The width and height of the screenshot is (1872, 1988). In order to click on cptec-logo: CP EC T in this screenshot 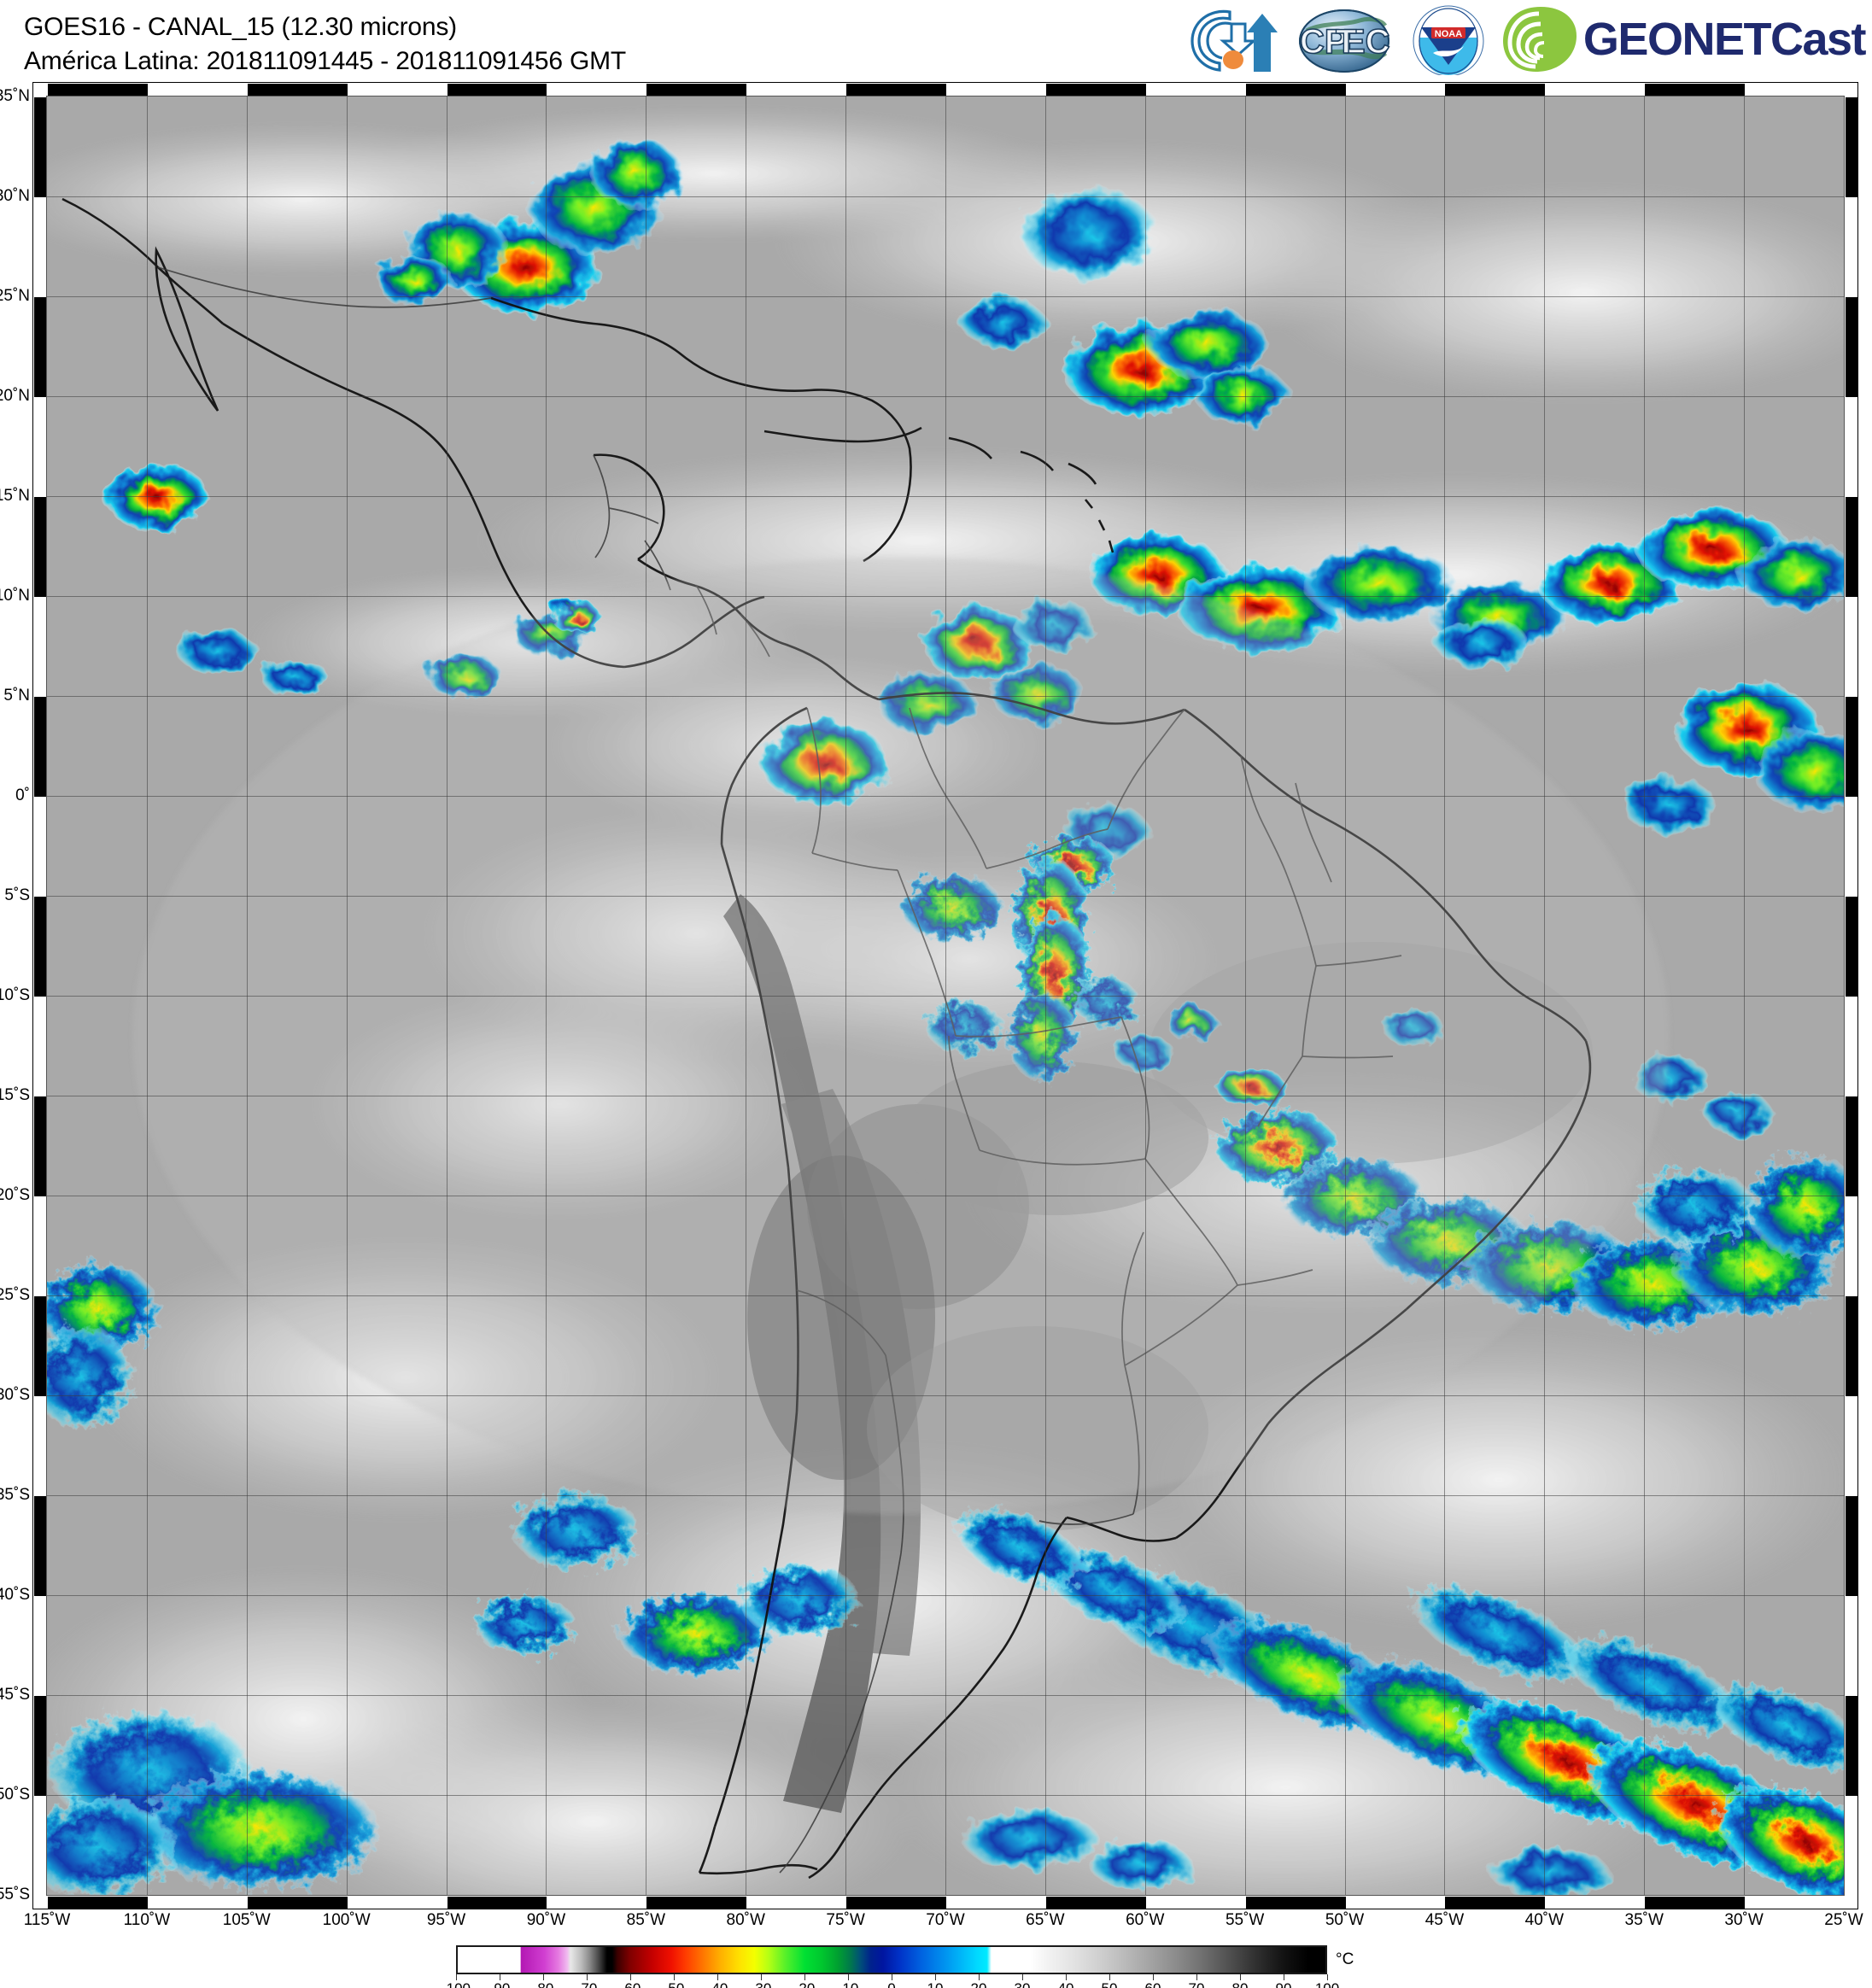, I will do `click(1344, 39)`.